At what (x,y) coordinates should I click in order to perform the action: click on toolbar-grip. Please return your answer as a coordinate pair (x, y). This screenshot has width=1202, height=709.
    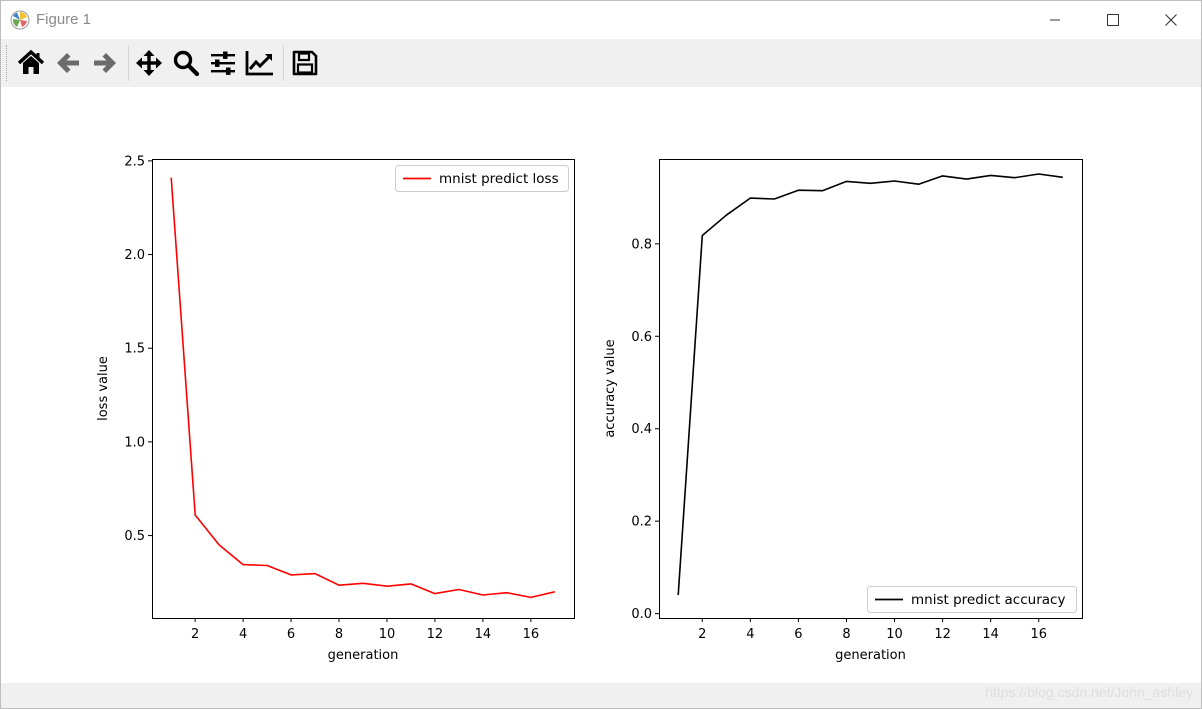
    Looking at the image, I should click on (7, 63).